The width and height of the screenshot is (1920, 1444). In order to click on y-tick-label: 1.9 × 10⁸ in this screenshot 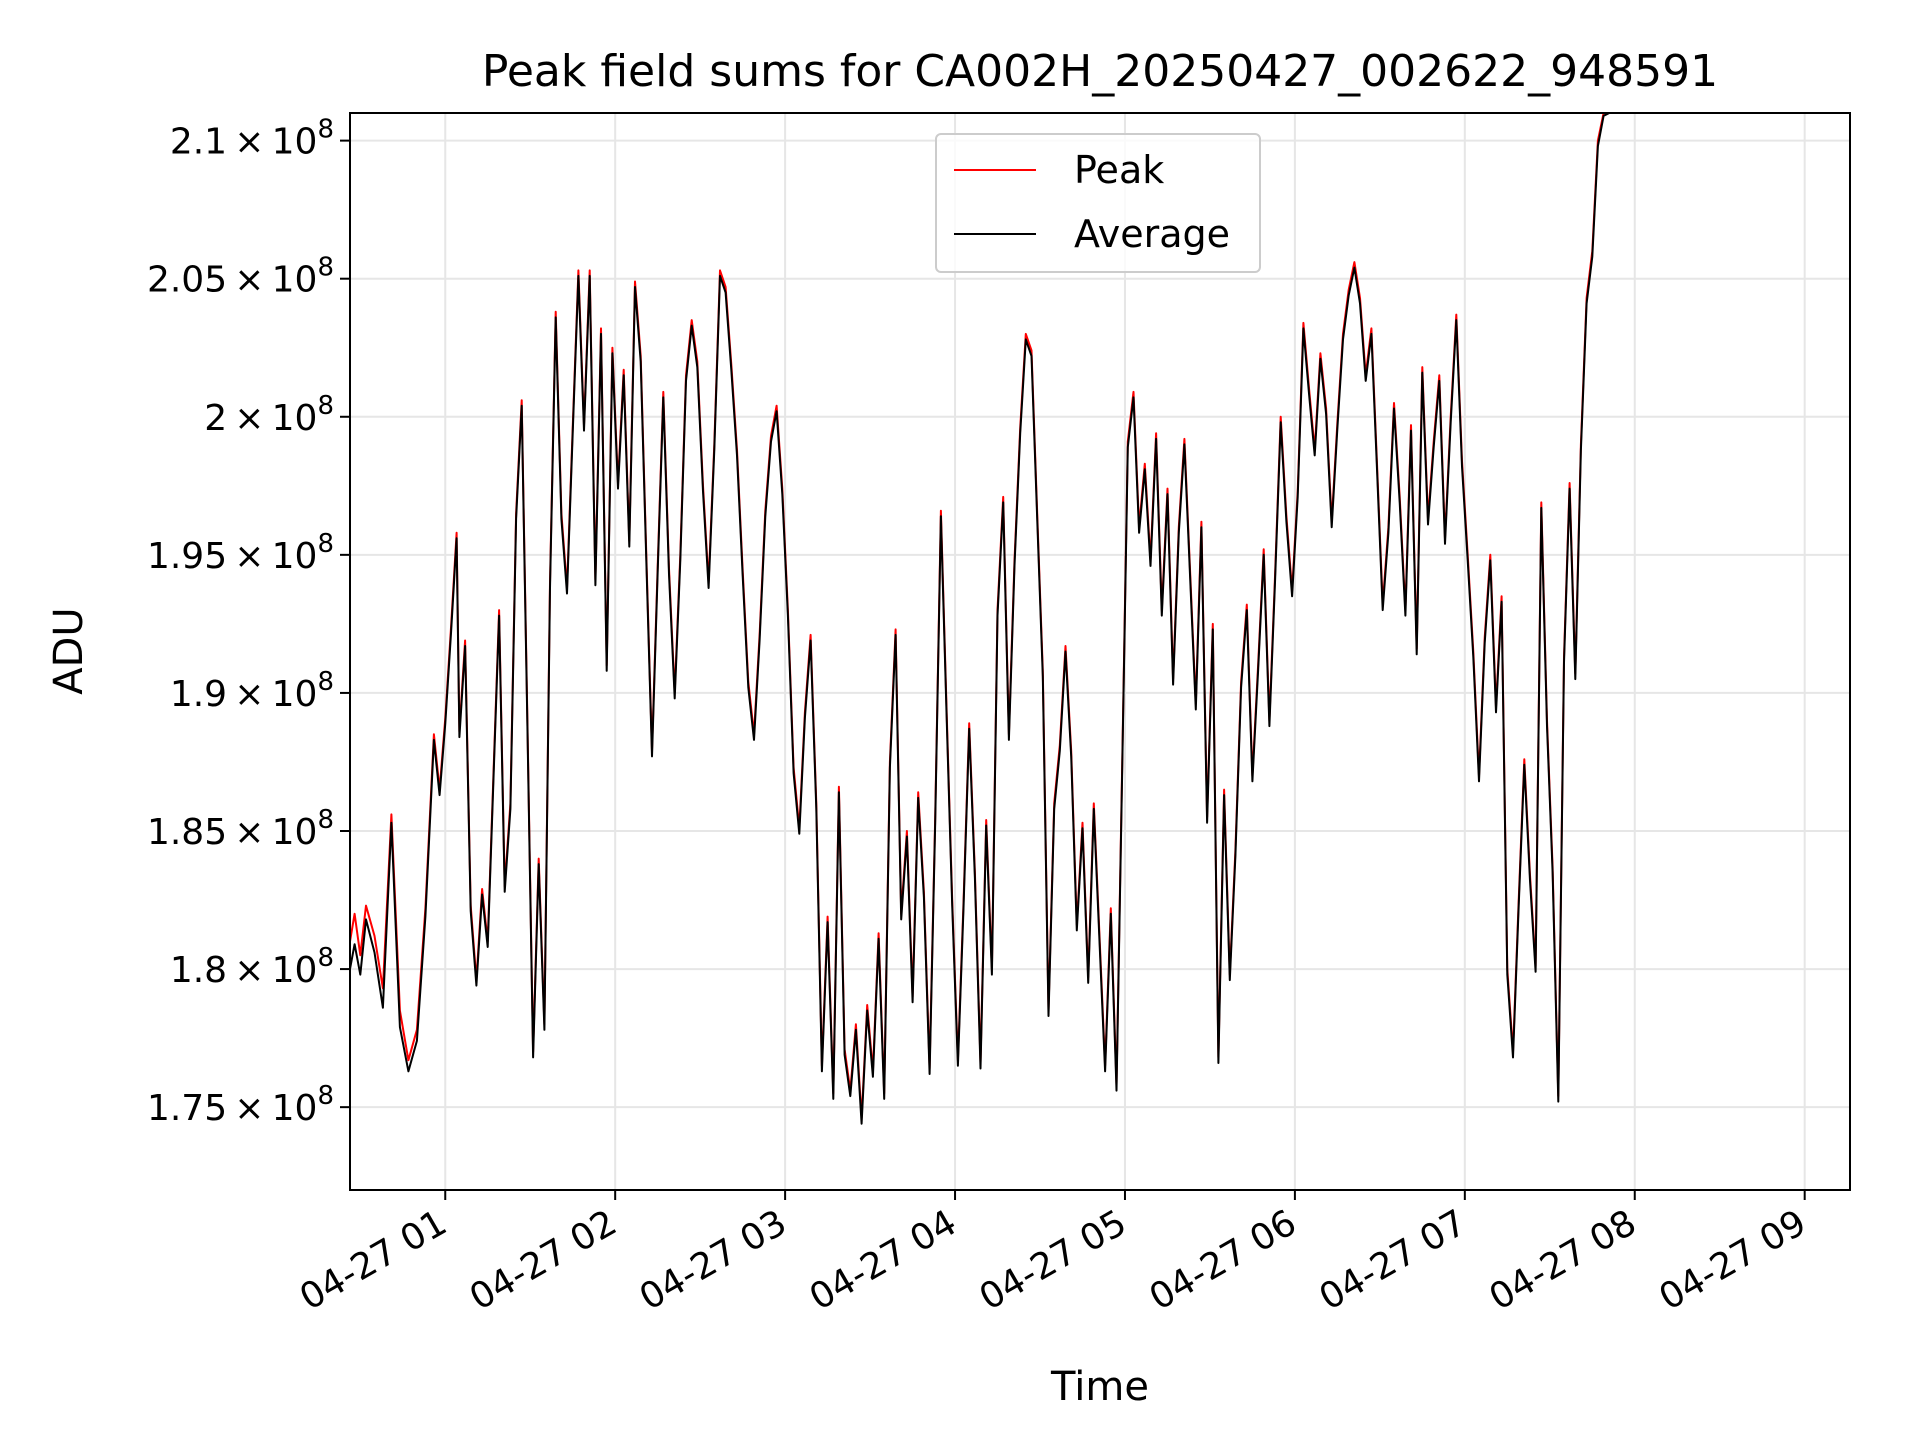, I will do `click(252, 691)`.